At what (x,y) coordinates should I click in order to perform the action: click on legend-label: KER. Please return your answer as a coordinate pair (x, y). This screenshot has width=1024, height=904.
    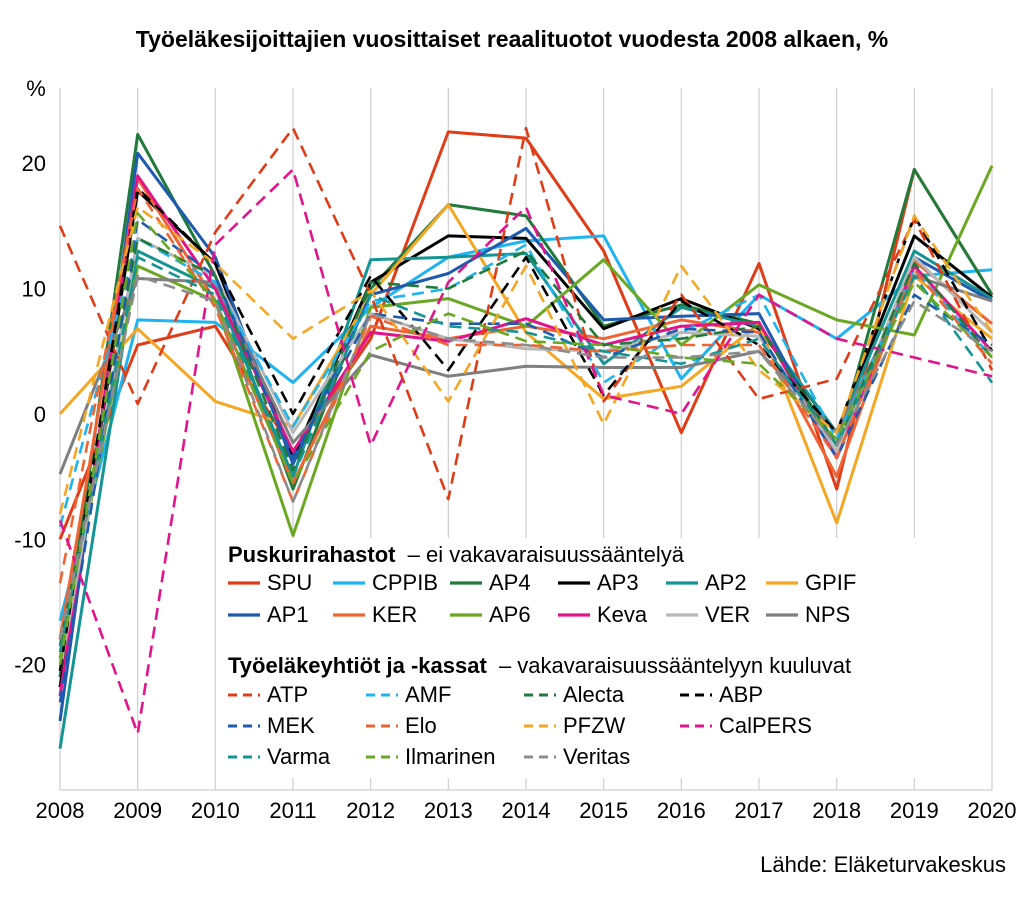
    Looking at the image, I should click on (394, 614).